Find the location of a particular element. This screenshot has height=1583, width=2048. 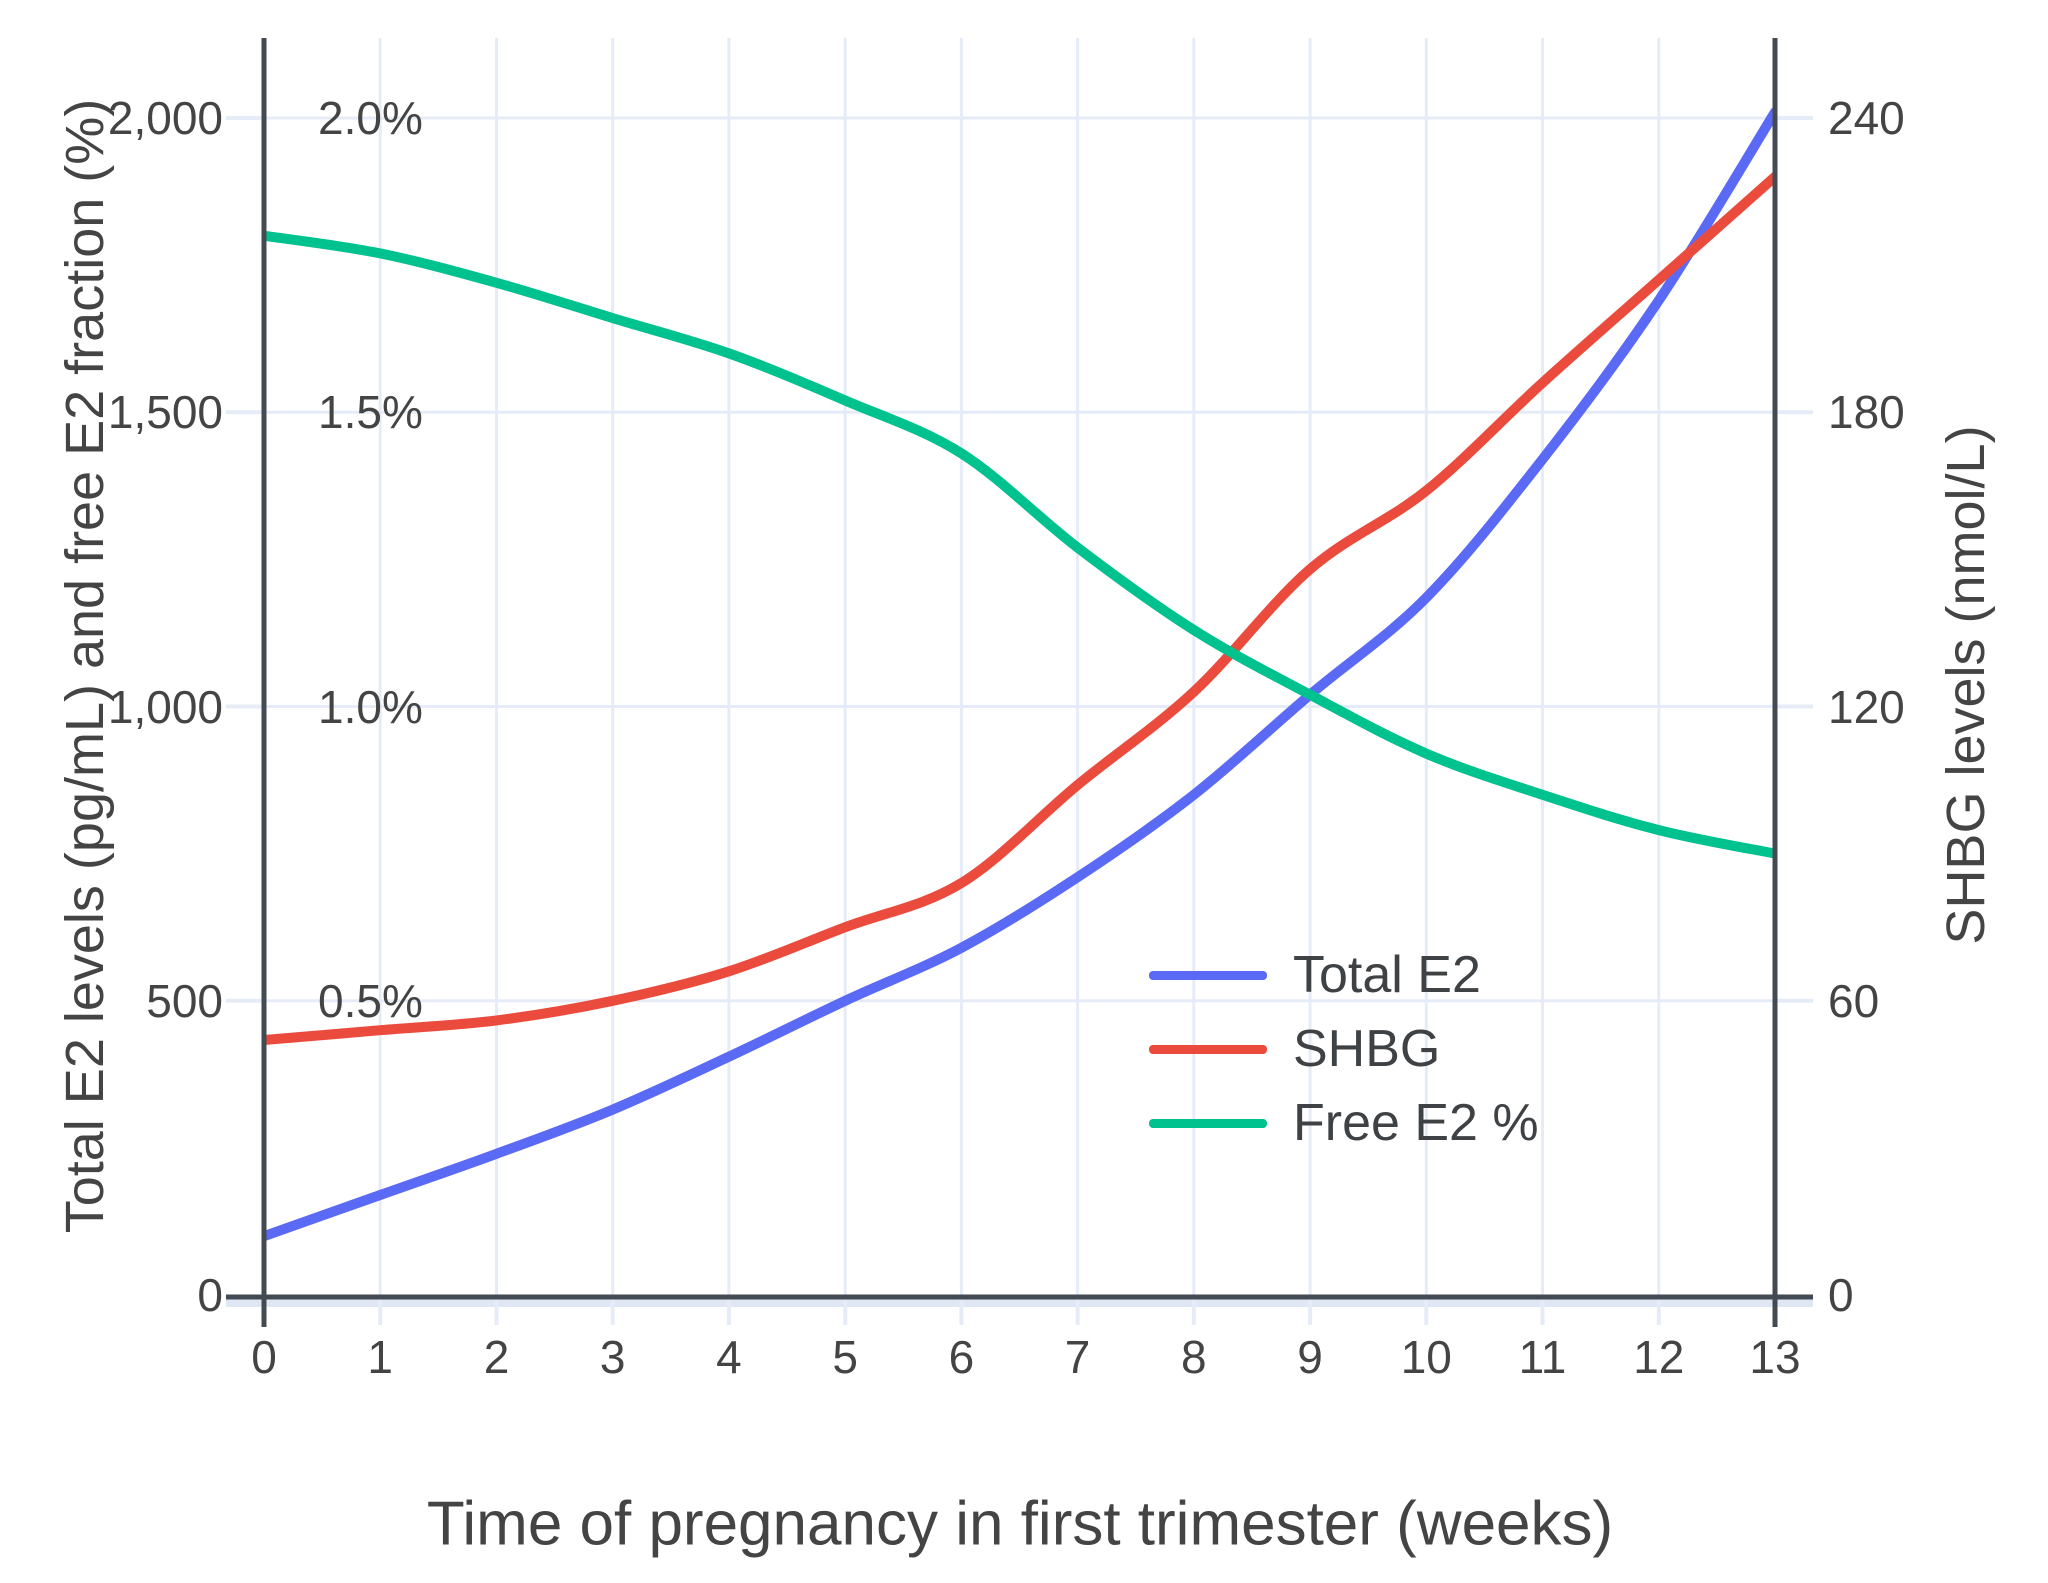

legend-item-total-e2: Total E2 is located at coordinates (1344, 975).